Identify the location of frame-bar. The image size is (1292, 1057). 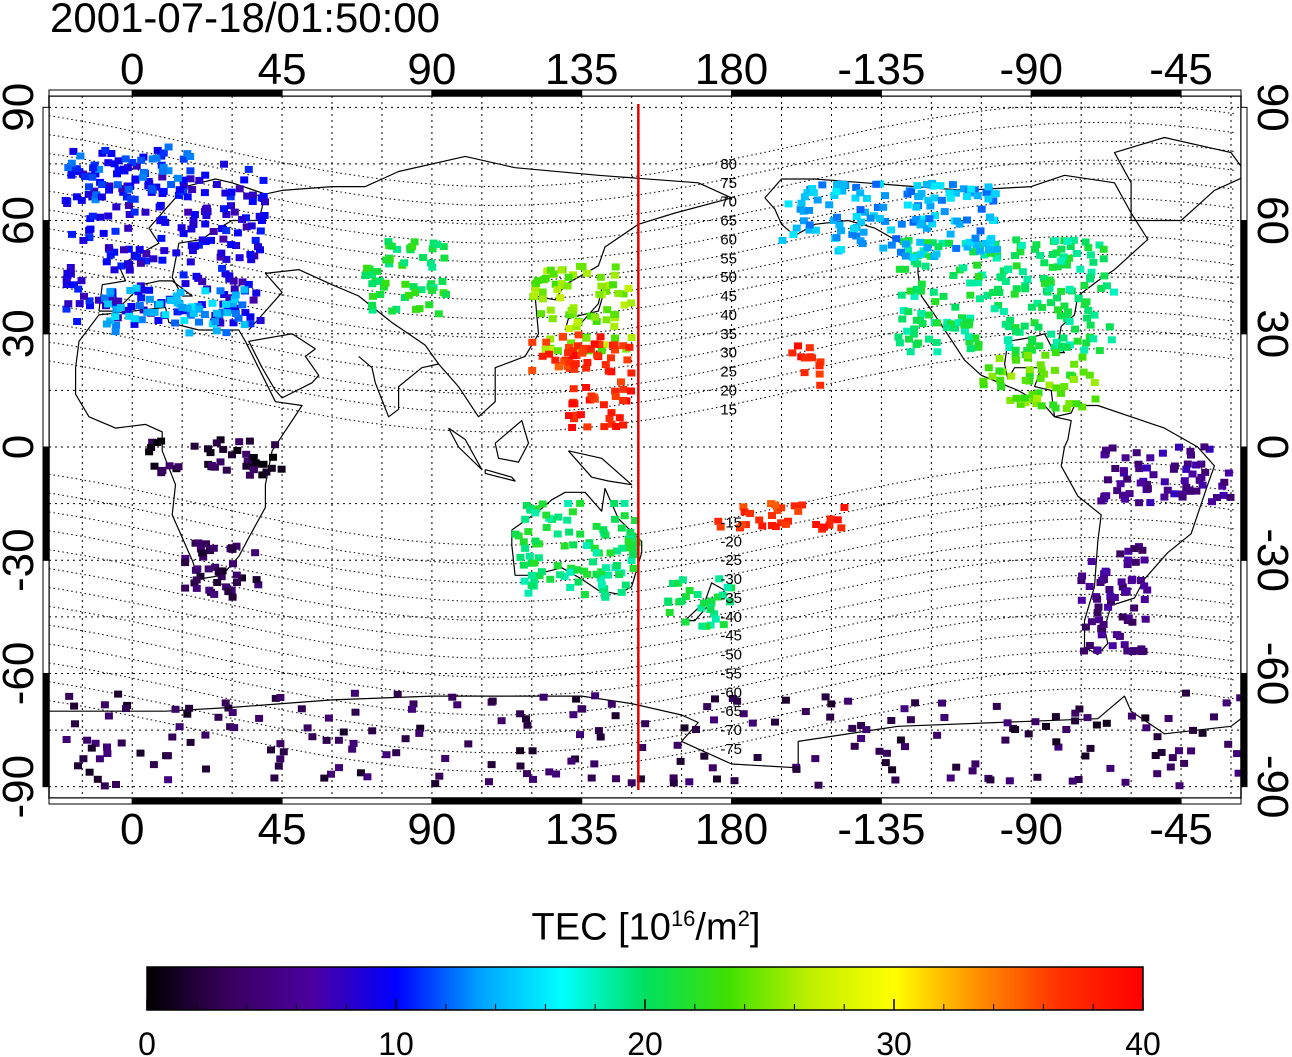
(657, 801).